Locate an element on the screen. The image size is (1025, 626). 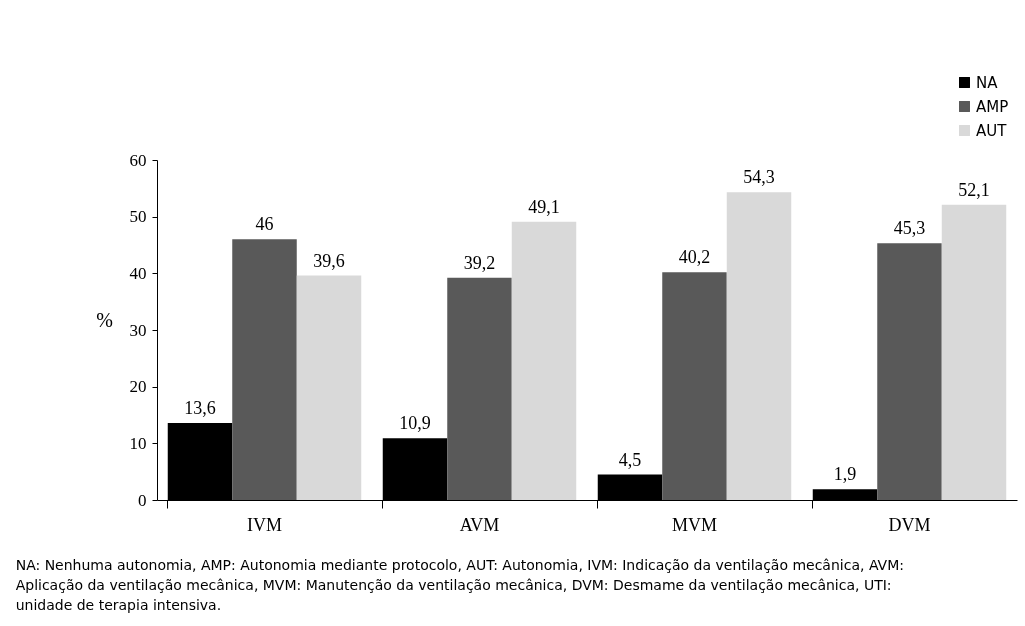
data-label: 1,9 is located at coordinates (845, 474).